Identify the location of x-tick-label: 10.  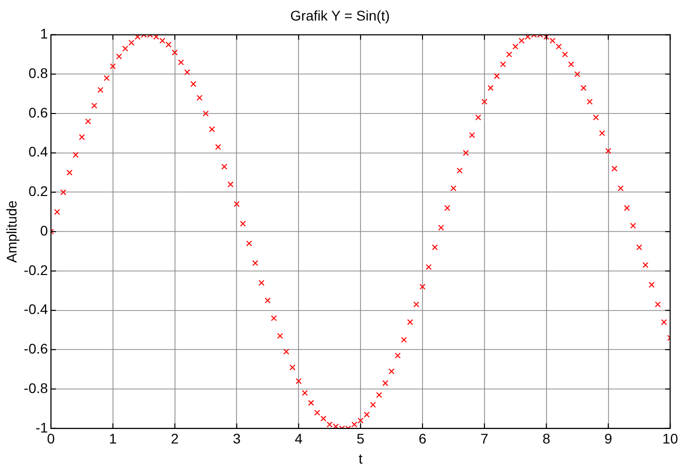
(670, 438).